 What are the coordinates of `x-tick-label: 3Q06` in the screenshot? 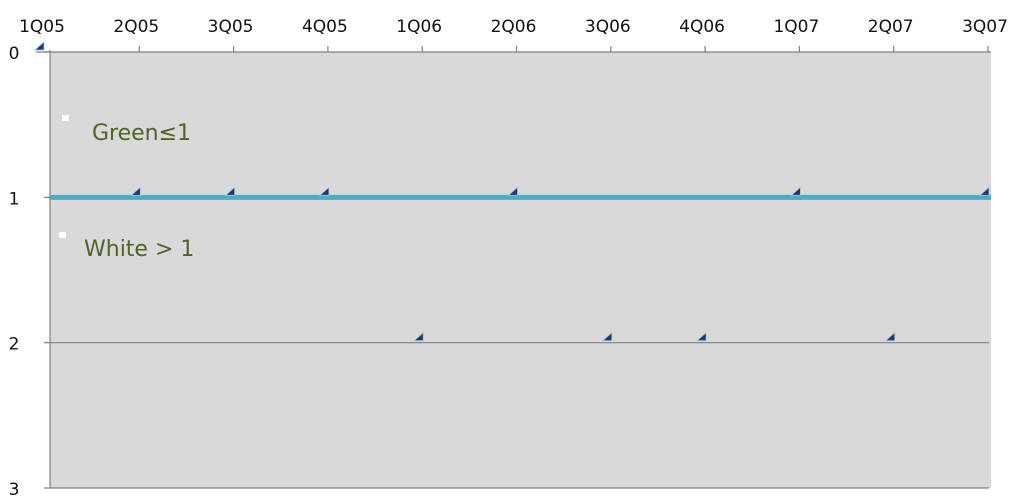 It's located at (608, 27).